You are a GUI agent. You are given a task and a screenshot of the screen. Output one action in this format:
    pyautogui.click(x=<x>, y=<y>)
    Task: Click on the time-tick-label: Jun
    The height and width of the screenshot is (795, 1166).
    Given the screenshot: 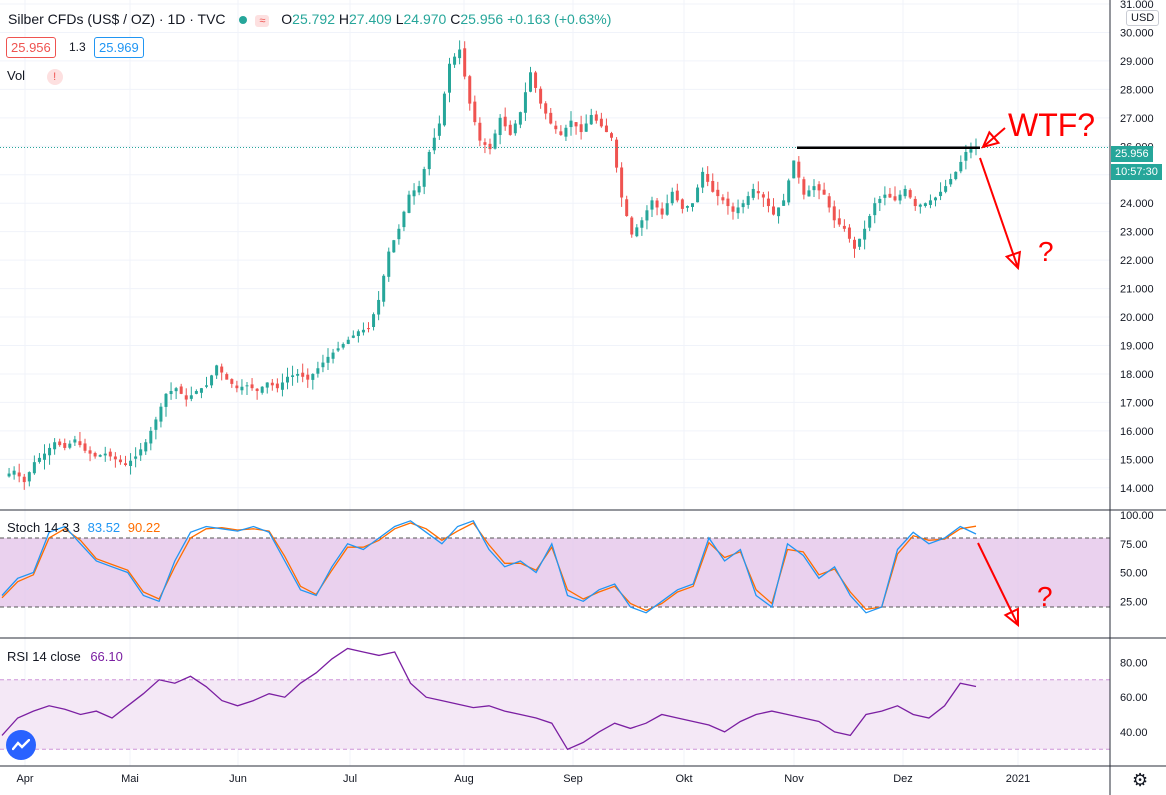 What is the action you would take?
    pyautogui.click(x=238, y=779)
    